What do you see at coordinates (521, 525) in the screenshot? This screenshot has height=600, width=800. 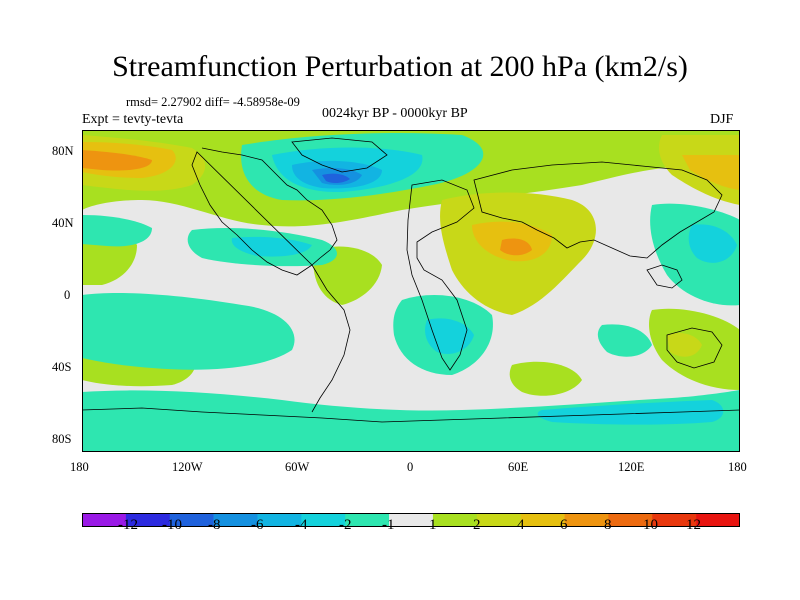 I see `colorbar-label-p4: 4` at bounding box center [521, 525].